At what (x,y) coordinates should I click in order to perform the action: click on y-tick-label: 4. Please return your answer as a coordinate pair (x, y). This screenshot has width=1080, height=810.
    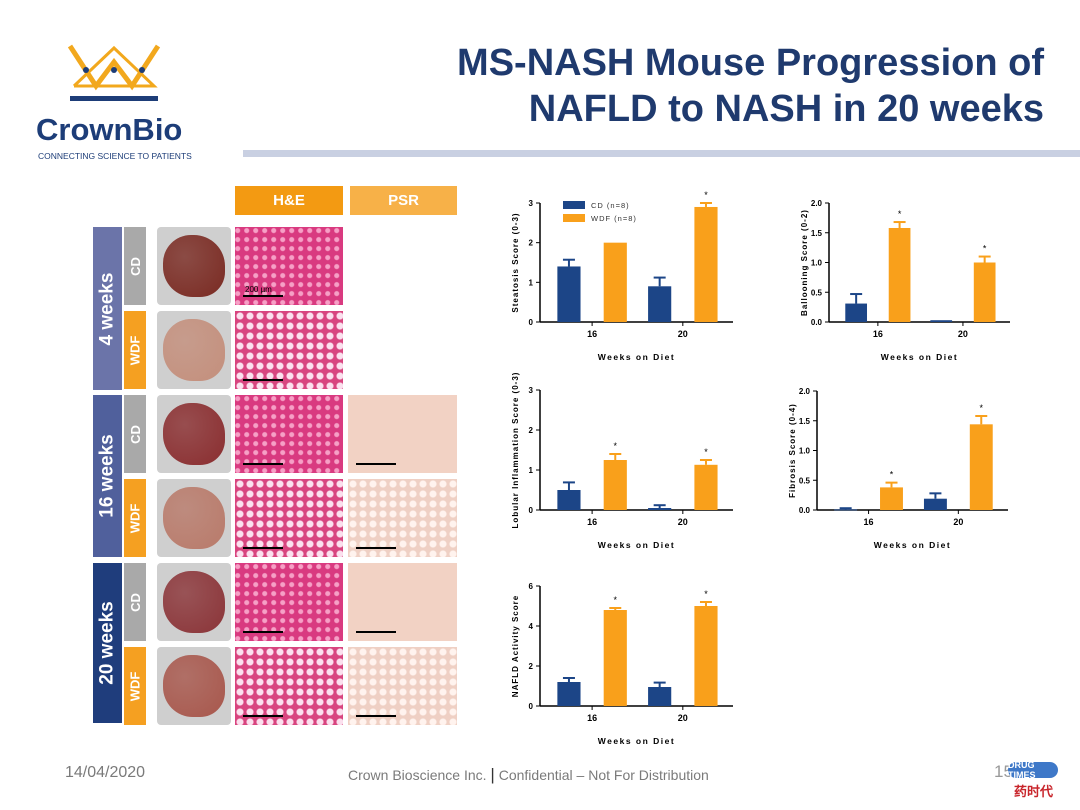
    Looking at the image, I should click on (531, 626).